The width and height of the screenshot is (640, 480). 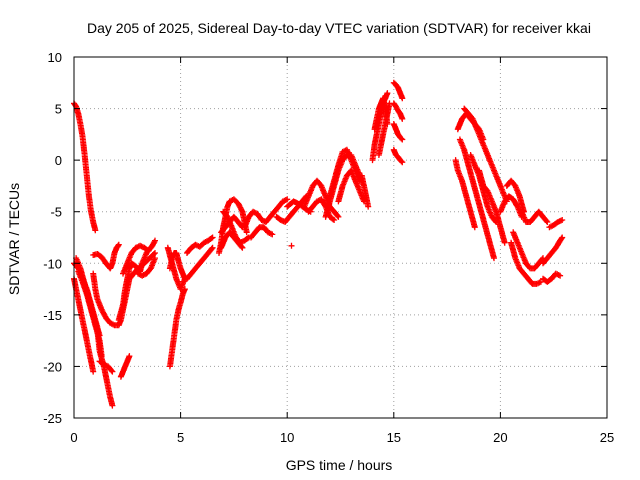 What do you see at coordinates (52, 366) in the screenshot?
I see `y-tick-label: -20` at bounding box center [52, 366].